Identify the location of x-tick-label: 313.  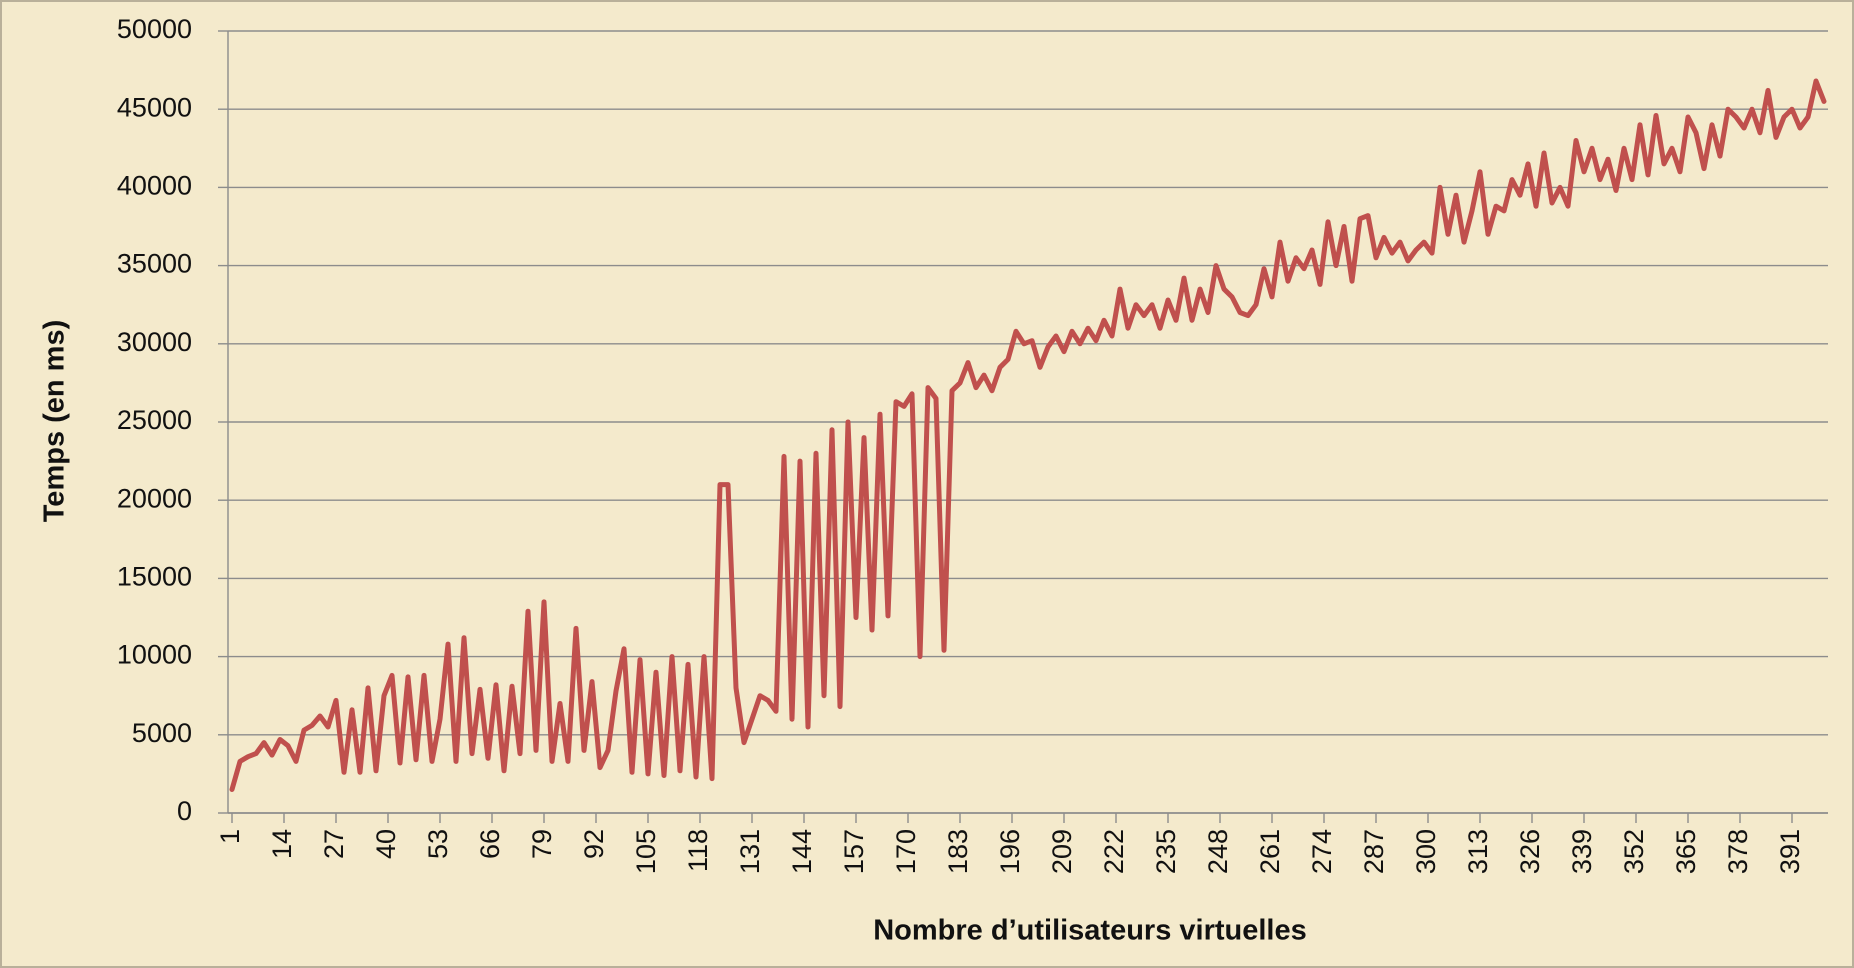
(1478, 851).